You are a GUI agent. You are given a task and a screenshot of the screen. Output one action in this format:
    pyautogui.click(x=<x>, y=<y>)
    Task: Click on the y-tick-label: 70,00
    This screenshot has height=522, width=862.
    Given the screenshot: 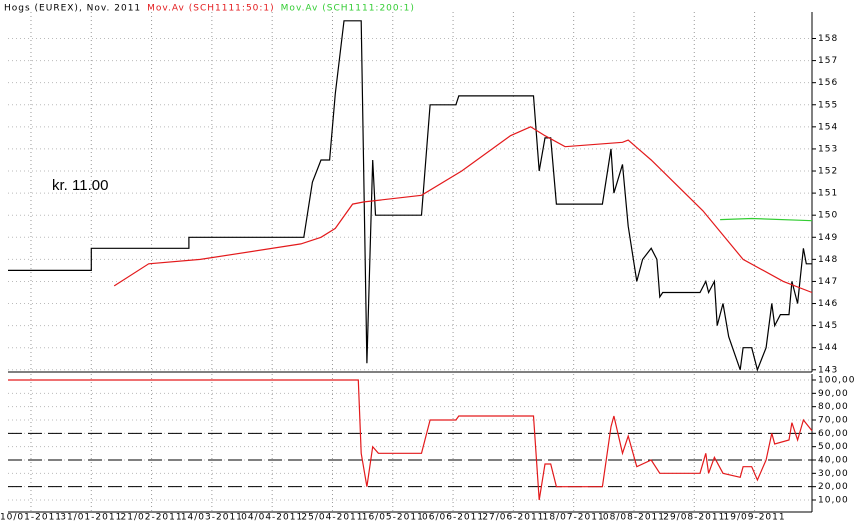 What is the action you would take?
    pyautogui.click(x=833, y=421)
    